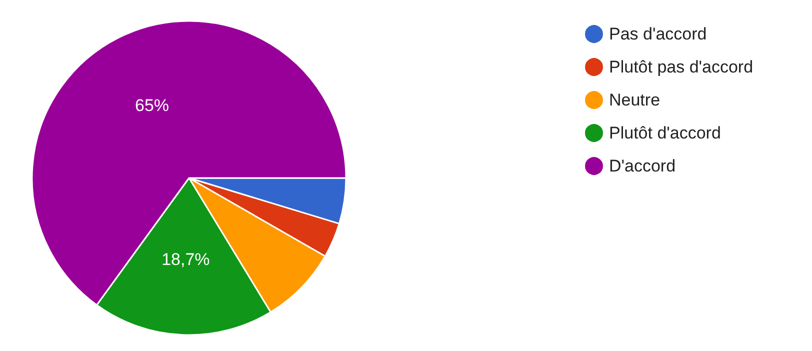  Describe the element at coordinates (186, 259) in the screenshot. I see `data-label: 18,7%` at that location.